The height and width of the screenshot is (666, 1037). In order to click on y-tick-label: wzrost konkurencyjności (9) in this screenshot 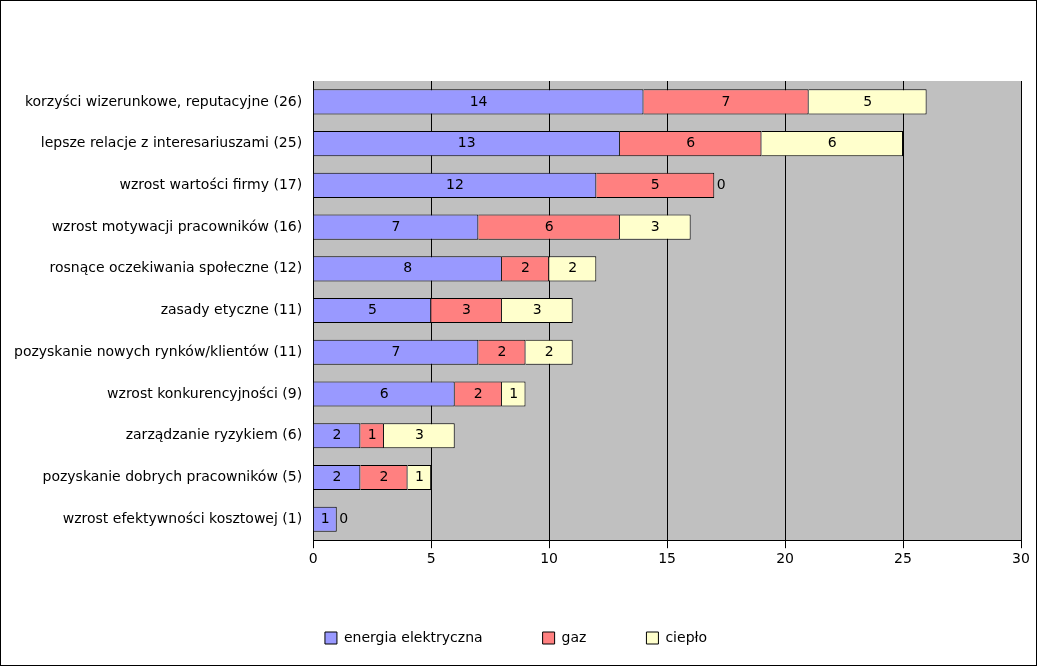, I will do `click(205, 392)`.